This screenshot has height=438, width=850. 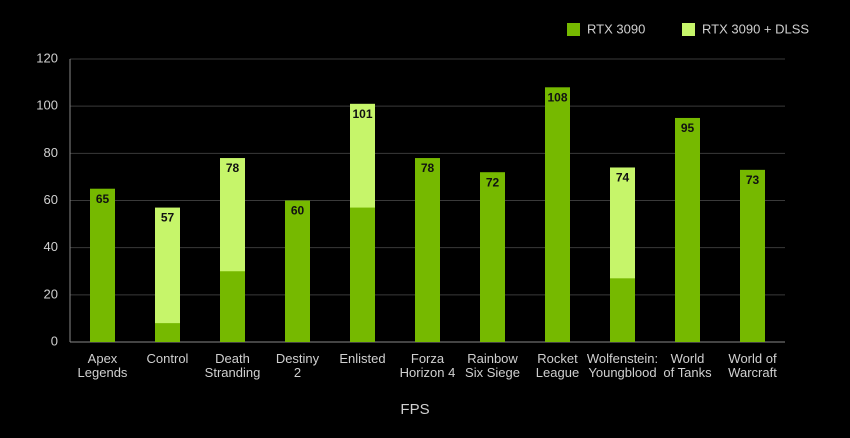 I want to click on x-tick-label: World of Tanks, so click(x=687, y=365).